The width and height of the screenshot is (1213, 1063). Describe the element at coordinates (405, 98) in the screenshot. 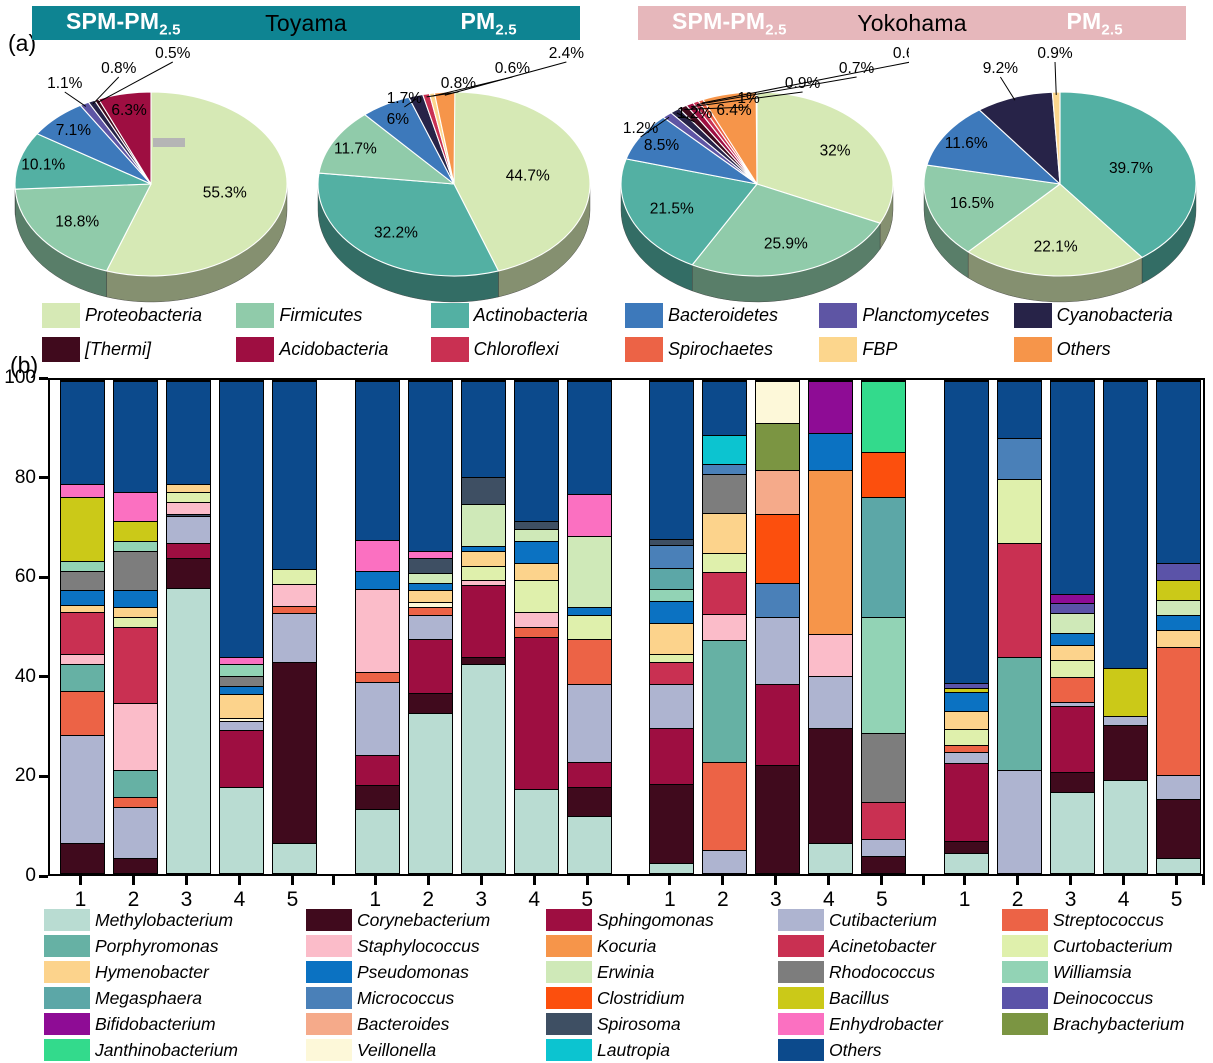

I see `pie-value-Cyanobacteria: 1.7%` at that location.